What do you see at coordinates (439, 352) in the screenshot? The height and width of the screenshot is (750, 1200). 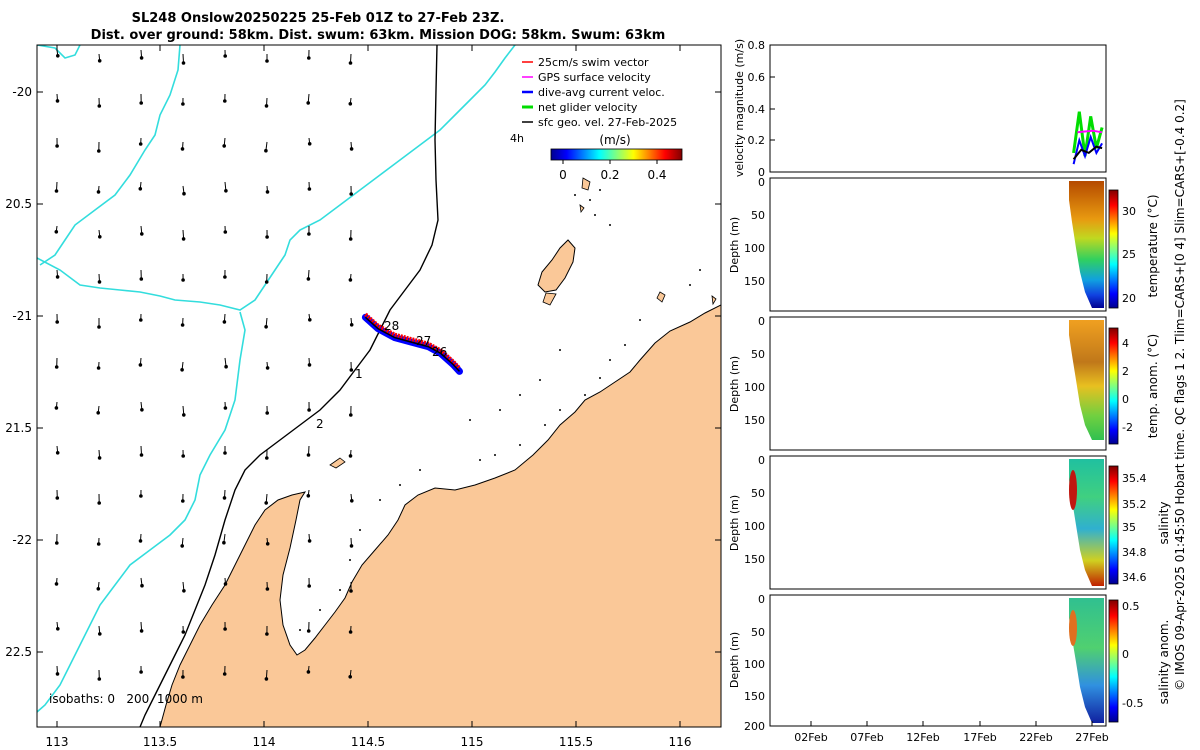 I see `day-label-26: 26` at bounding box center [439, 352].